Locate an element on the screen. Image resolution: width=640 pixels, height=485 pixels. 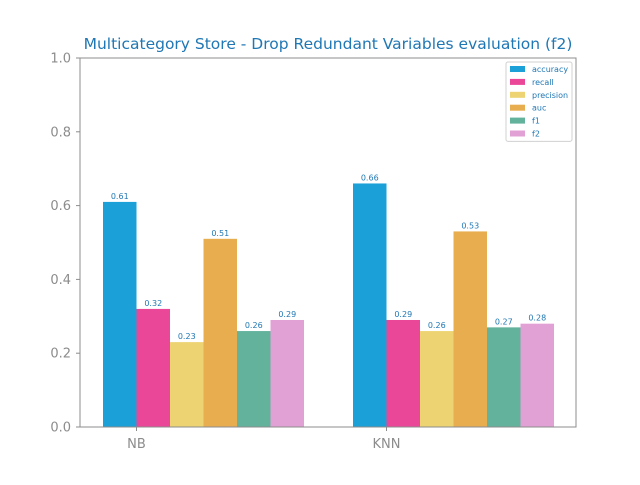
bar-auc-nb is located at coordinates (220, 332).